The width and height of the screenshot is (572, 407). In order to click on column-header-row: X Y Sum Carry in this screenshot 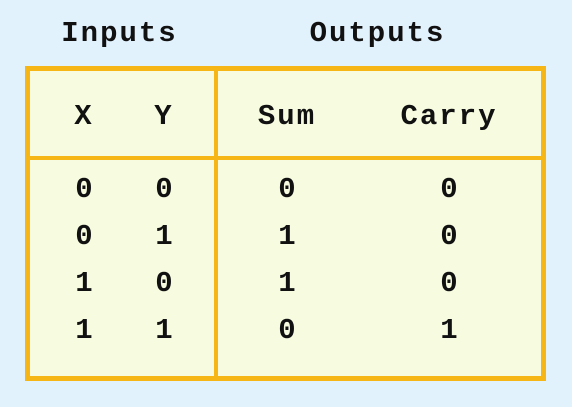, I will do `click(285, 117)`.